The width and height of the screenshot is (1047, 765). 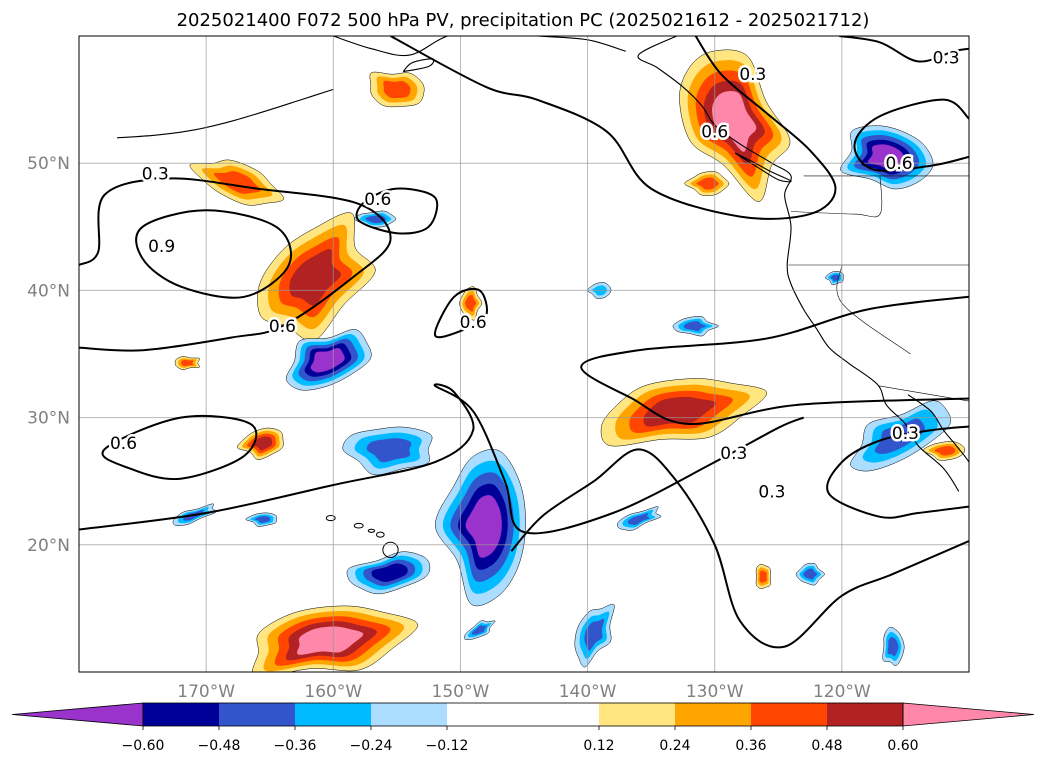 What do you see at coordinates (905, 434) in the screenshot?
I see `pv-contour-label-11: 0.3` at bounding box center [905, 434].